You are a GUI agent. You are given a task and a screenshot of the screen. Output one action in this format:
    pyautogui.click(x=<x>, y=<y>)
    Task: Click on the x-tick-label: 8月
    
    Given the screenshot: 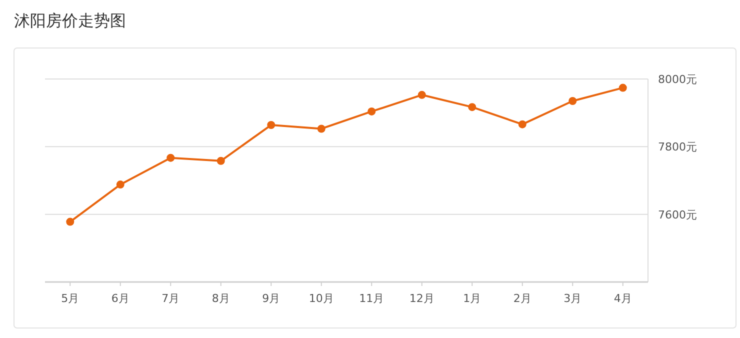 What is the action you would take?
    pyautogui.click(x=221, y=298)
    